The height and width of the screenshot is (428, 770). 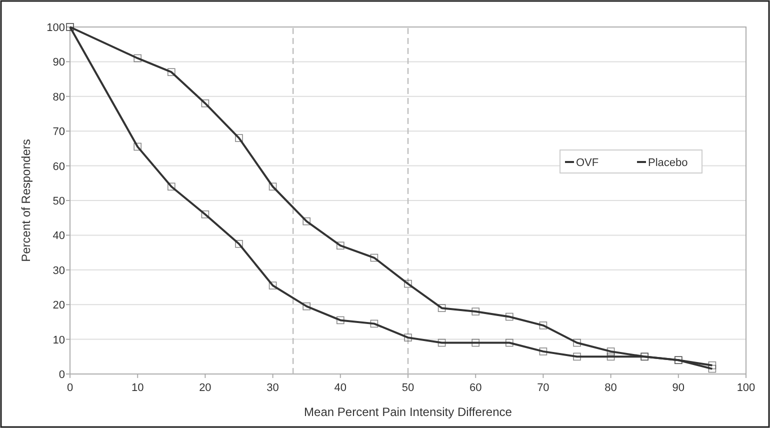 What do you see at coordinates (58, 132) in the screenshot?
I see `y-tick-label: 70` at bounding box center [58, 132].